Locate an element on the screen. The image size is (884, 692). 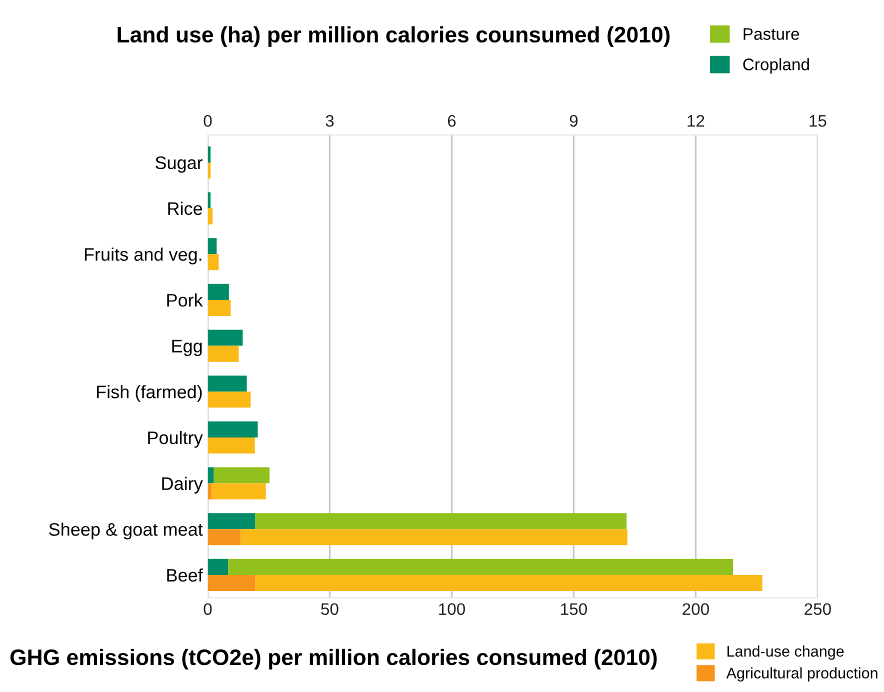
x-tick-label: 12 is located at coordinates (696, 120).